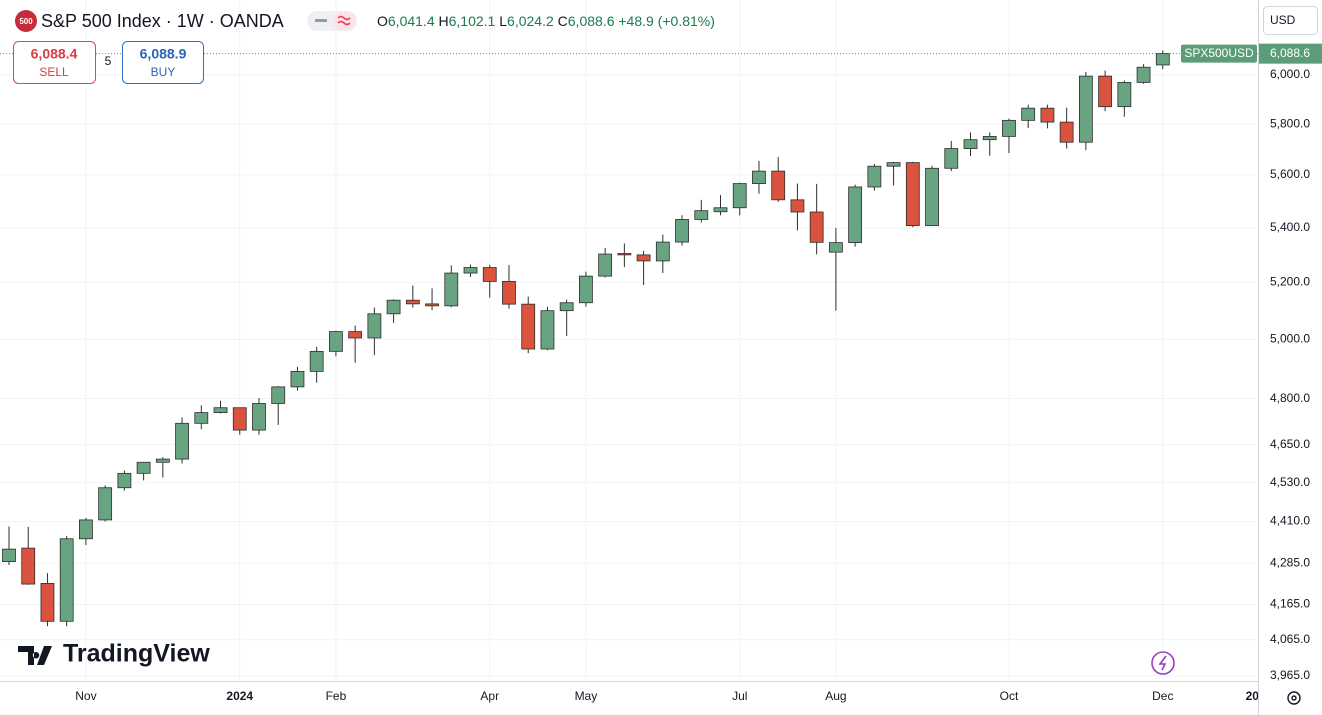 This screenshot has height=715, width=1322. What do you see at coordinates (1290, 398) in the screenshot?
I see `y-tick-label: 4,800.0` at bounding box center [1290, 398].